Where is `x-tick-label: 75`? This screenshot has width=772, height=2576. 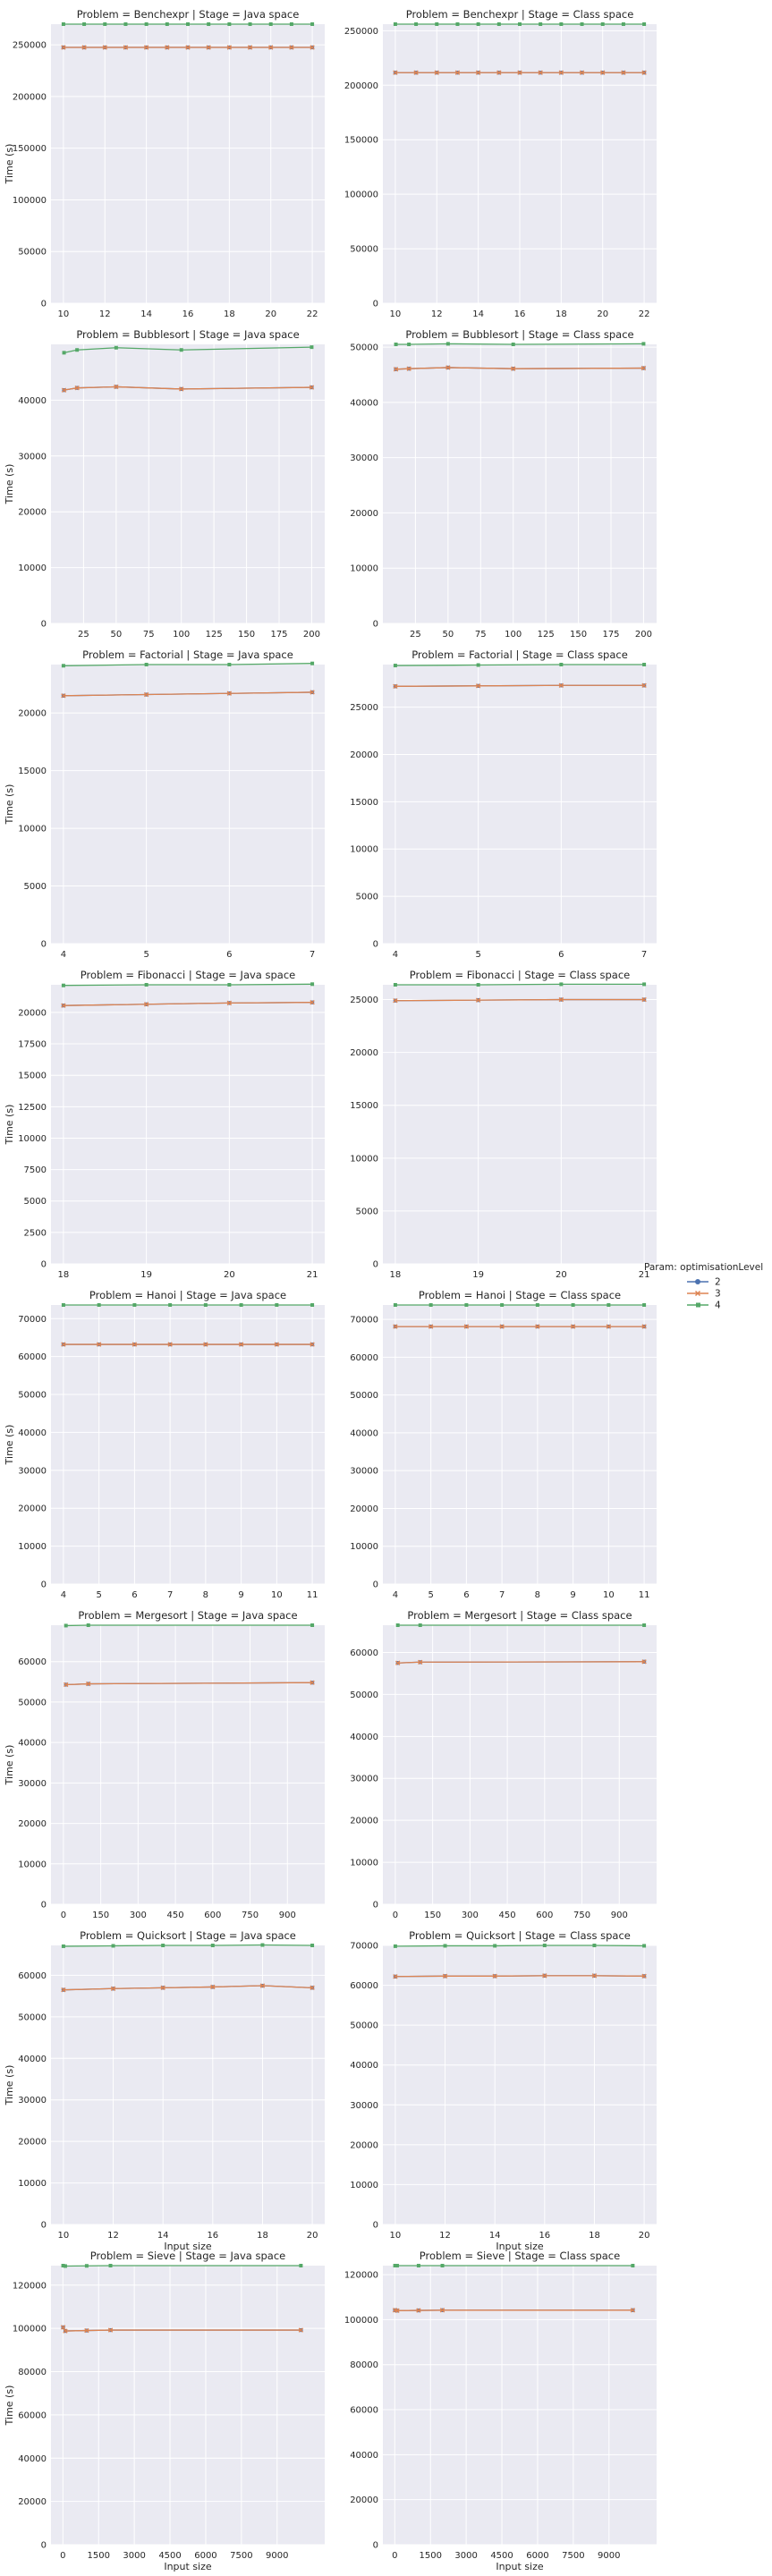 x-tick-label: 75 is located at coordinates (481, 635).